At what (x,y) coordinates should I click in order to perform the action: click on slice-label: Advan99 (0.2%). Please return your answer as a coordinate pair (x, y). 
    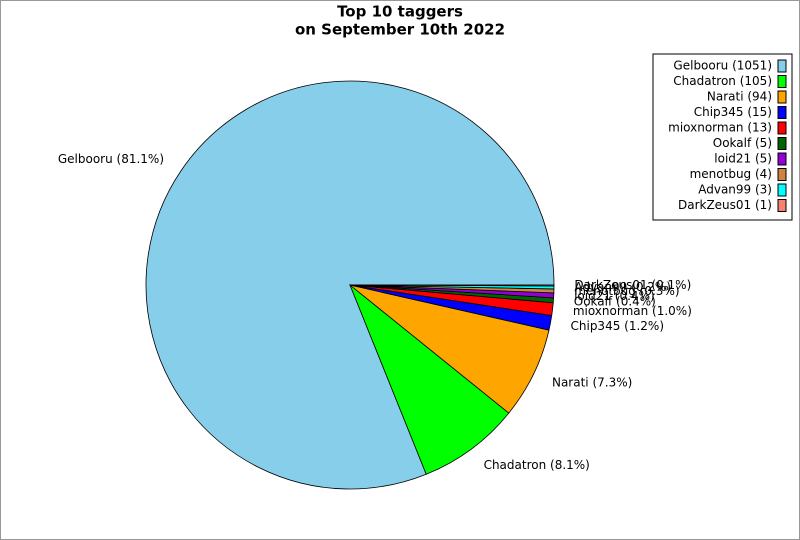
    Looking at the image, I should click on (622, 287).